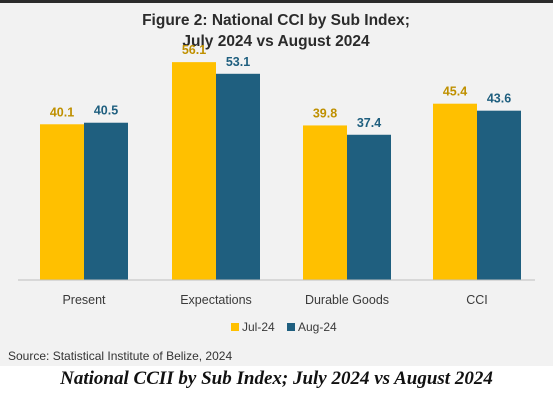 The height and width of the screenshot is (420, 553). What do you see at coordinates (84, 300) in the screenshot?
I see `category-label-present: Present` at bounding box center [84, 300].